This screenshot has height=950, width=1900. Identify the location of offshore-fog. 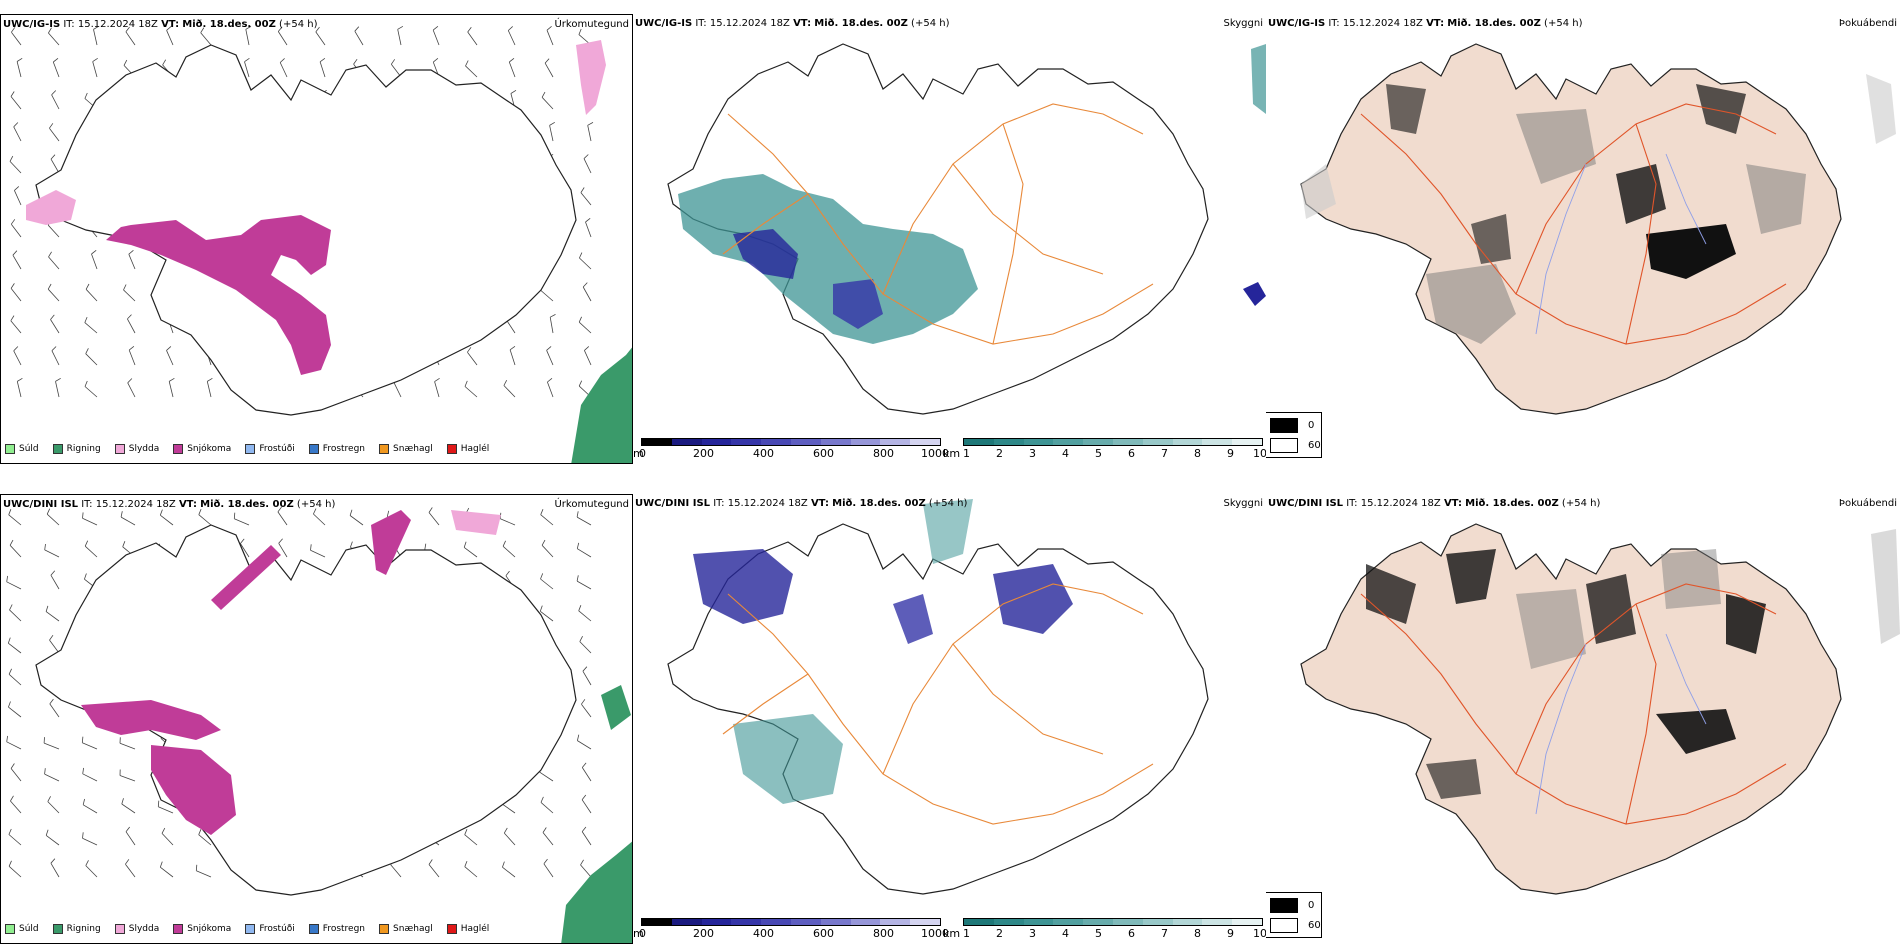
(1318, 191).